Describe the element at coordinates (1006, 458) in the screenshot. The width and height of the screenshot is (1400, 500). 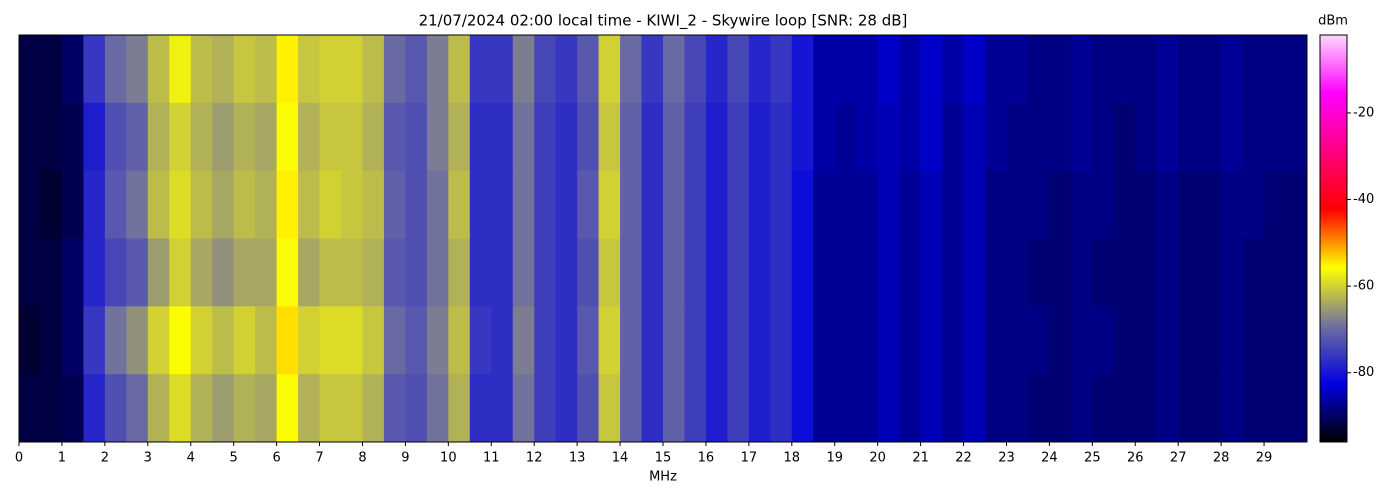
I see `x-tick-label: 23` at that location.